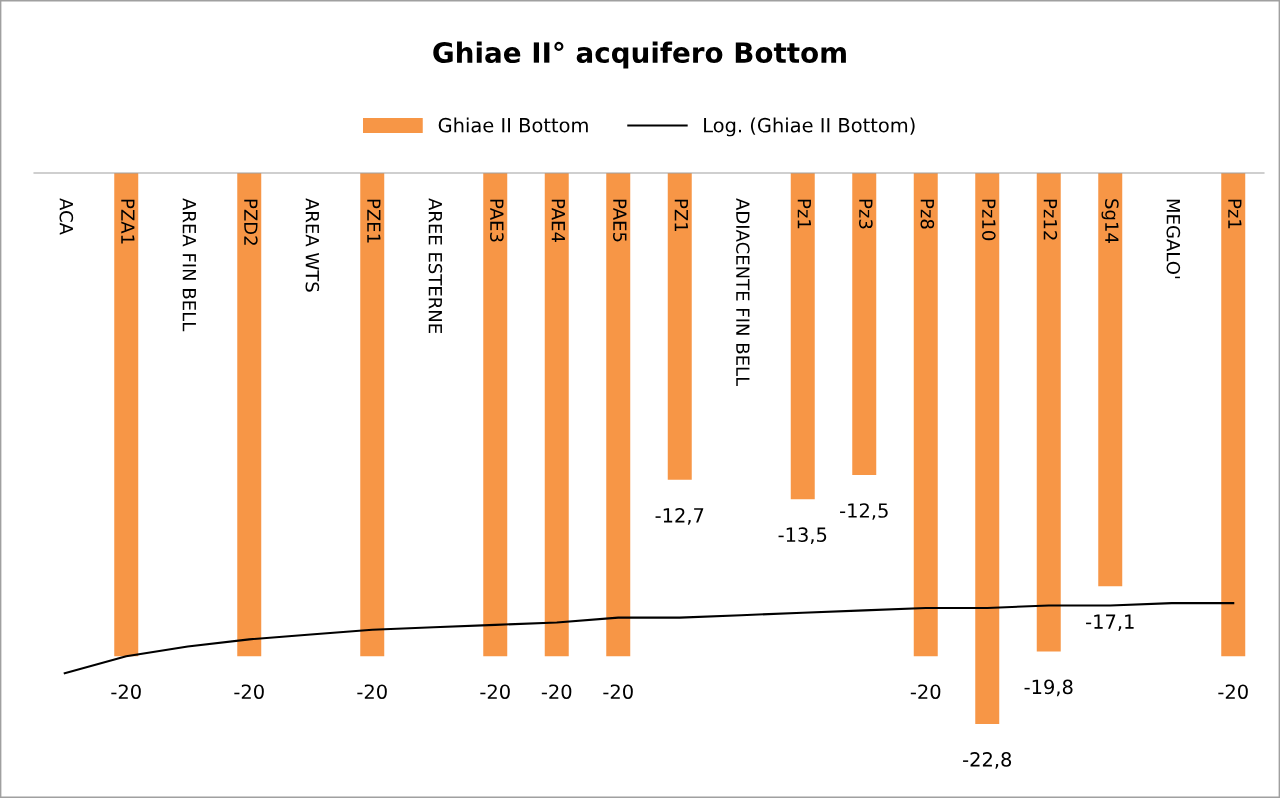  What do you see at coordinates (802, 536) in the screenshot?
I see `data-label: -13,5` at bounding box center [802, 536].